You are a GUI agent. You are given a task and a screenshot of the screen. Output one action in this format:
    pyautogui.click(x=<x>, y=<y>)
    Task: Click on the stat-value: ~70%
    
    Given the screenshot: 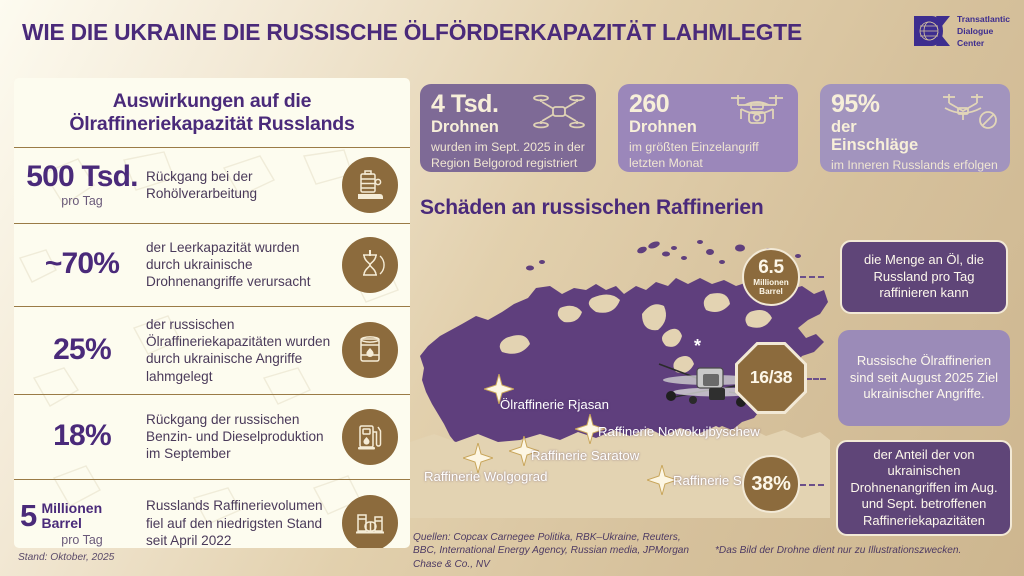 What is the action you would take?
    pyautogui.click(x=82, y=264)
    